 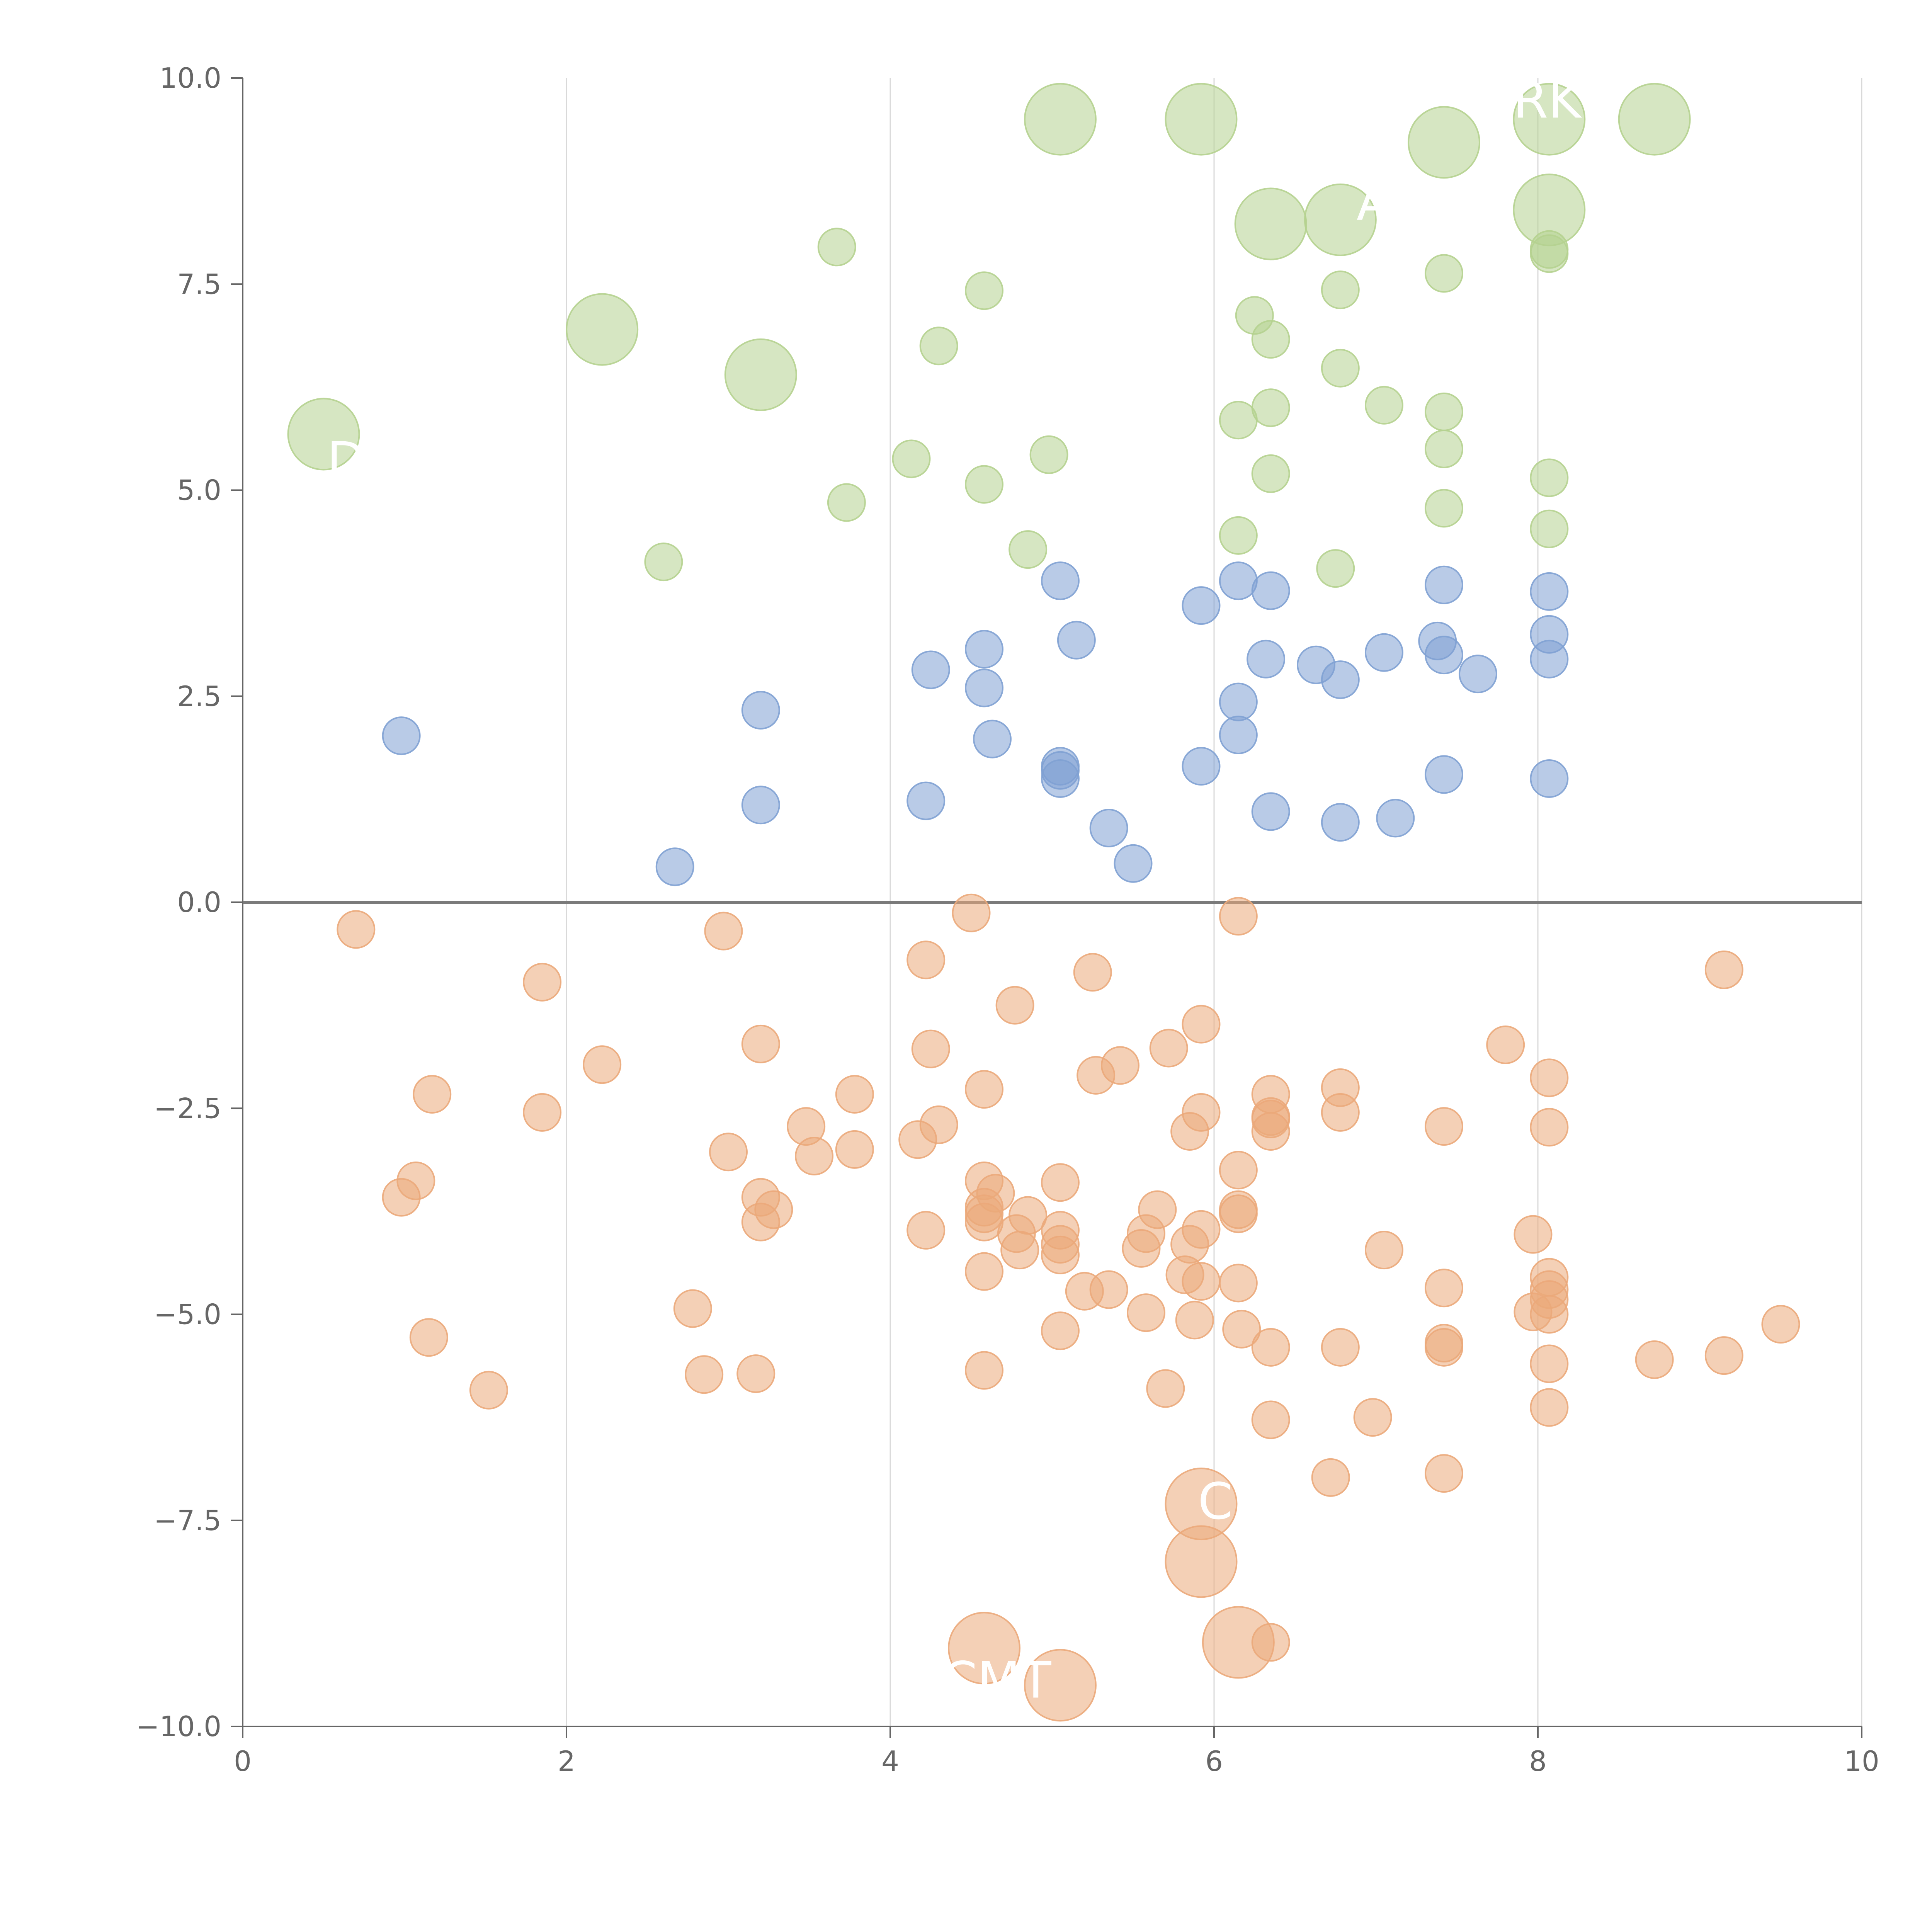 I want to click on x-tick-label-0: 0, so click(x=243, y=1761).